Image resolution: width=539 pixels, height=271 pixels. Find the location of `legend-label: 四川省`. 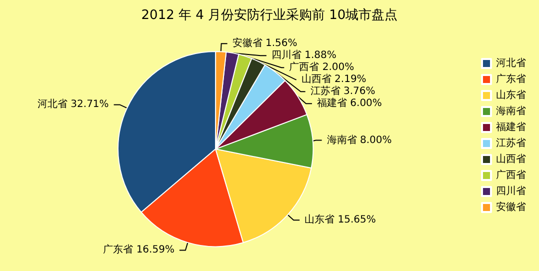

legend-label: 四川省 is located at coordinates (511, 191).